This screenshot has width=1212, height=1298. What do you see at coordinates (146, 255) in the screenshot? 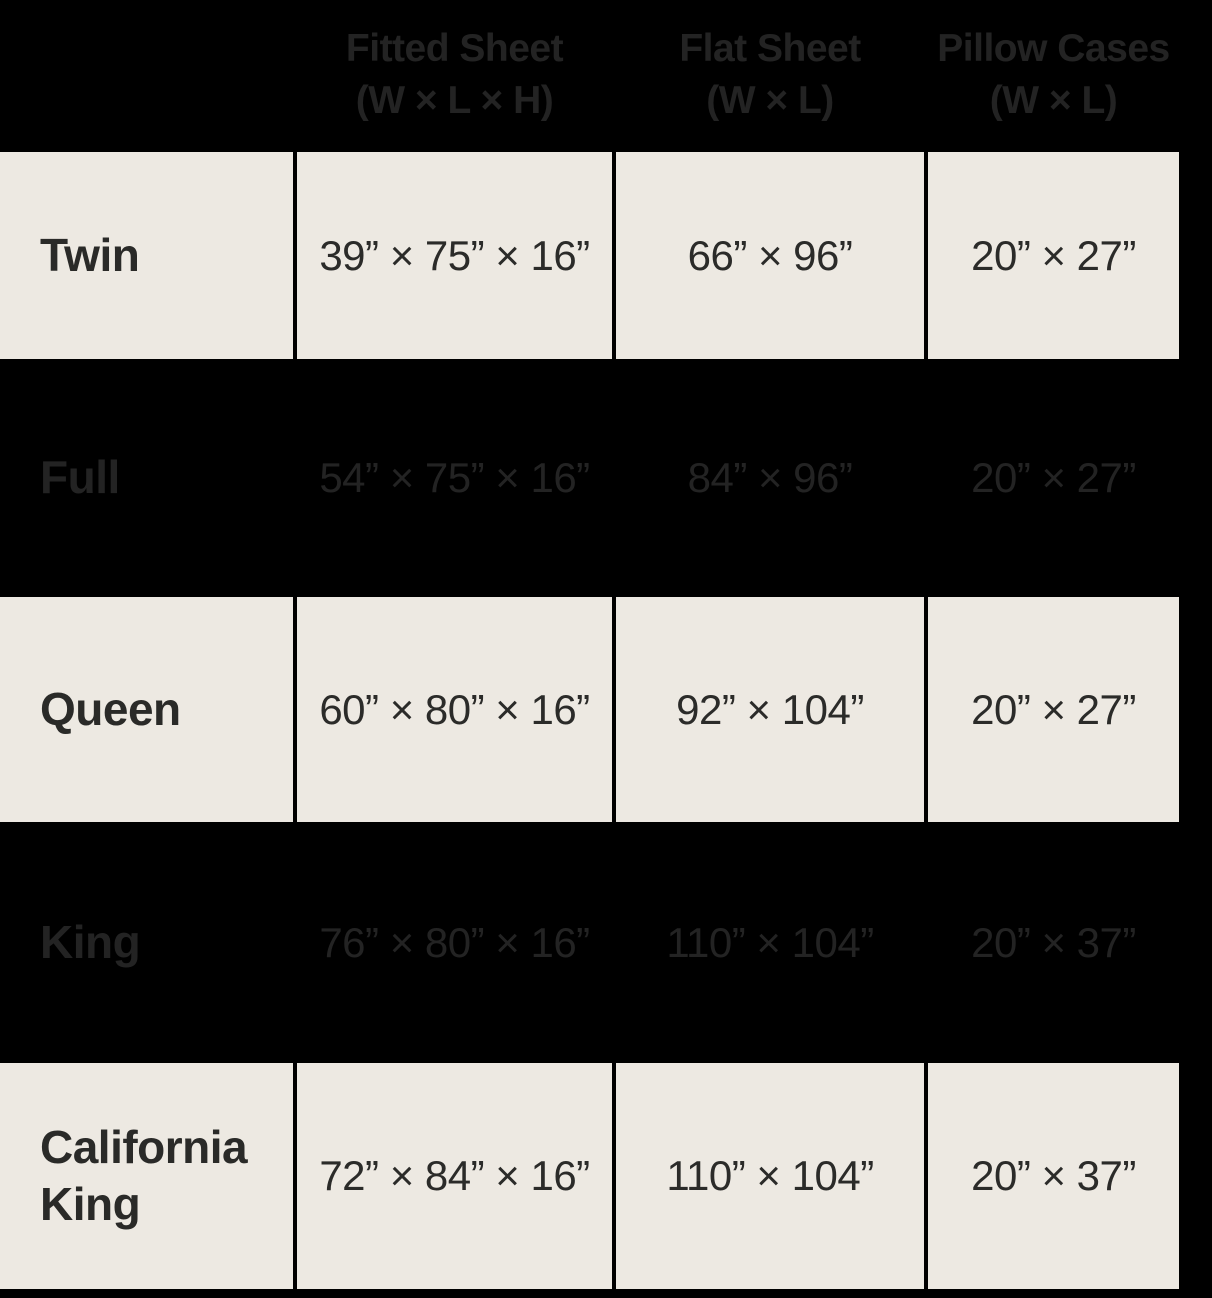
I see `row-twin-label: Twin` at bounding box center [146, 255].